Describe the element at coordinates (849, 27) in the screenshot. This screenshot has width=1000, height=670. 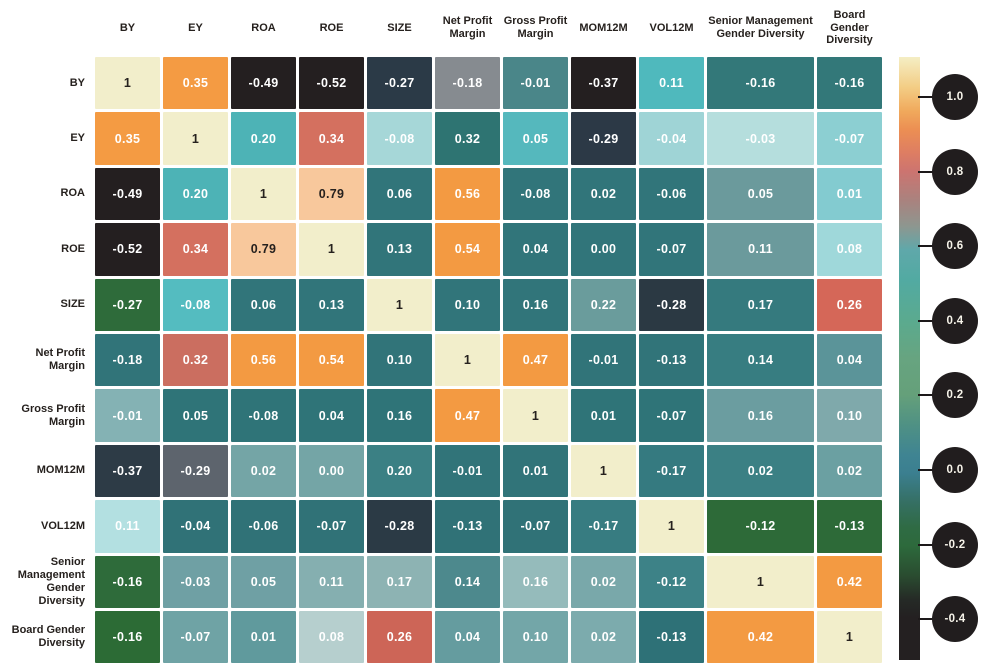
I see `column-header: Board Gender Diversity` at that location.